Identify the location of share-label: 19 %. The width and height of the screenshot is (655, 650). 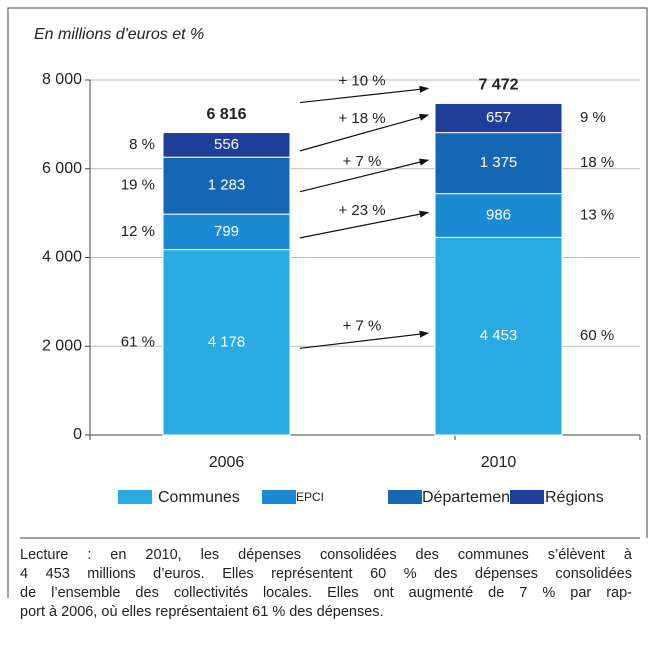
(138, 185).